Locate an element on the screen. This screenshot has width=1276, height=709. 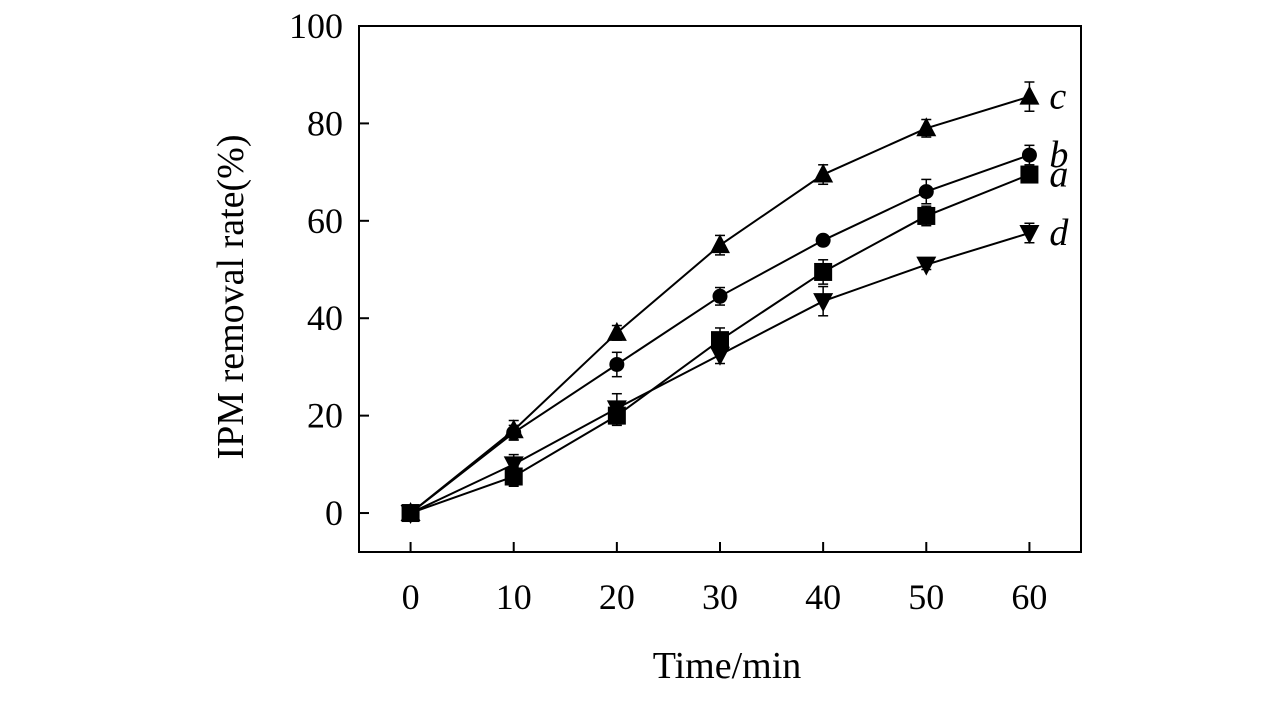
x-tick-label: 50 is located at coordinates (926, 597).